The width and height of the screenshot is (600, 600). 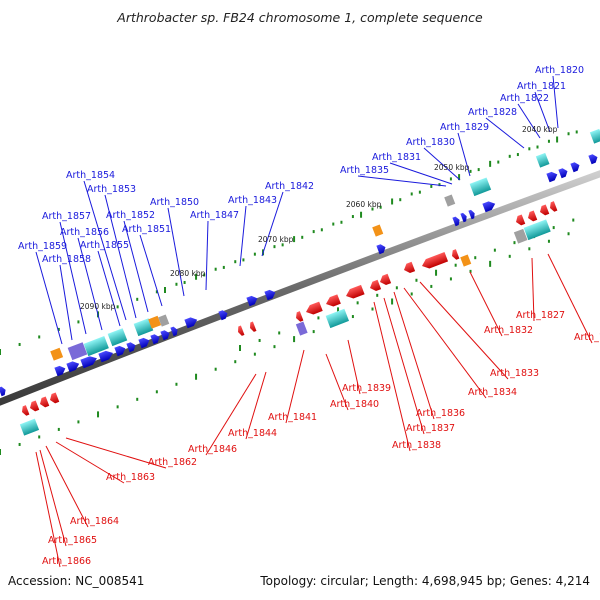 What do you see at coordinates (301, 328) in the screenshot?
I see `purple-feature` at bounding box center [301, 328].